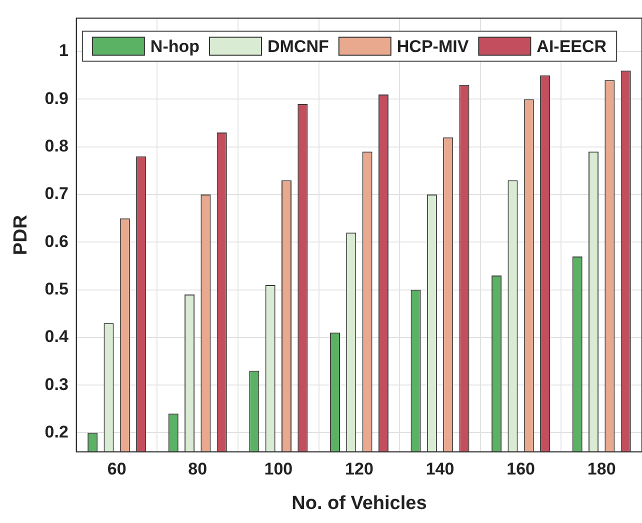 The image size is (642, 523). Describe the element at coordinates (571, 46) in the screenshot. I see `legend-label: AI-EECR` at that location.